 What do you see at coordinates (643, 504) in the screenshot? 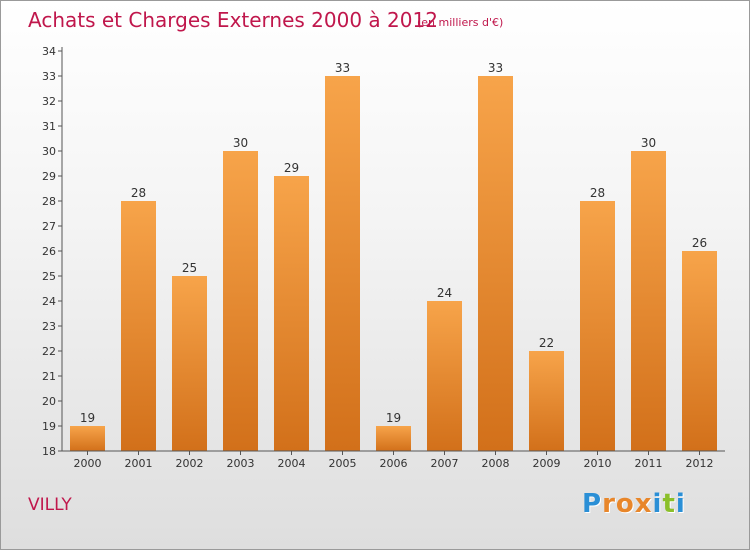
I see `logo-letter: x` at bounding box center [643, 504].